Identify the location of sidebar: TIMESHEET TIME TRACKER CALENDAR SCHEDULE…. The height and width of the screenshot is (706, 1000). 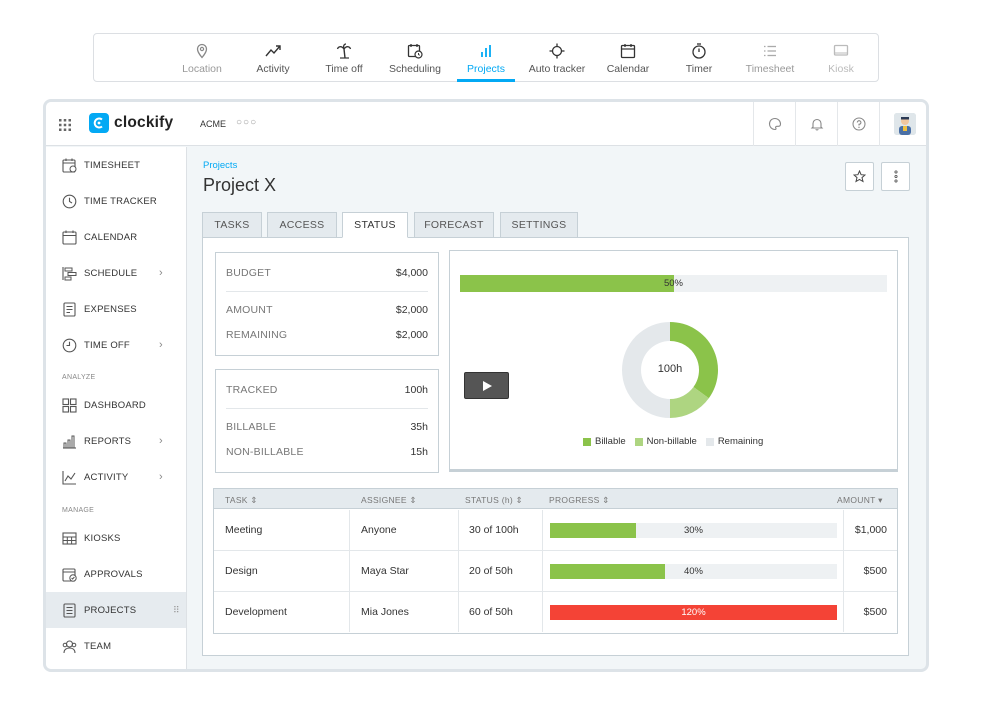
(116, 408).